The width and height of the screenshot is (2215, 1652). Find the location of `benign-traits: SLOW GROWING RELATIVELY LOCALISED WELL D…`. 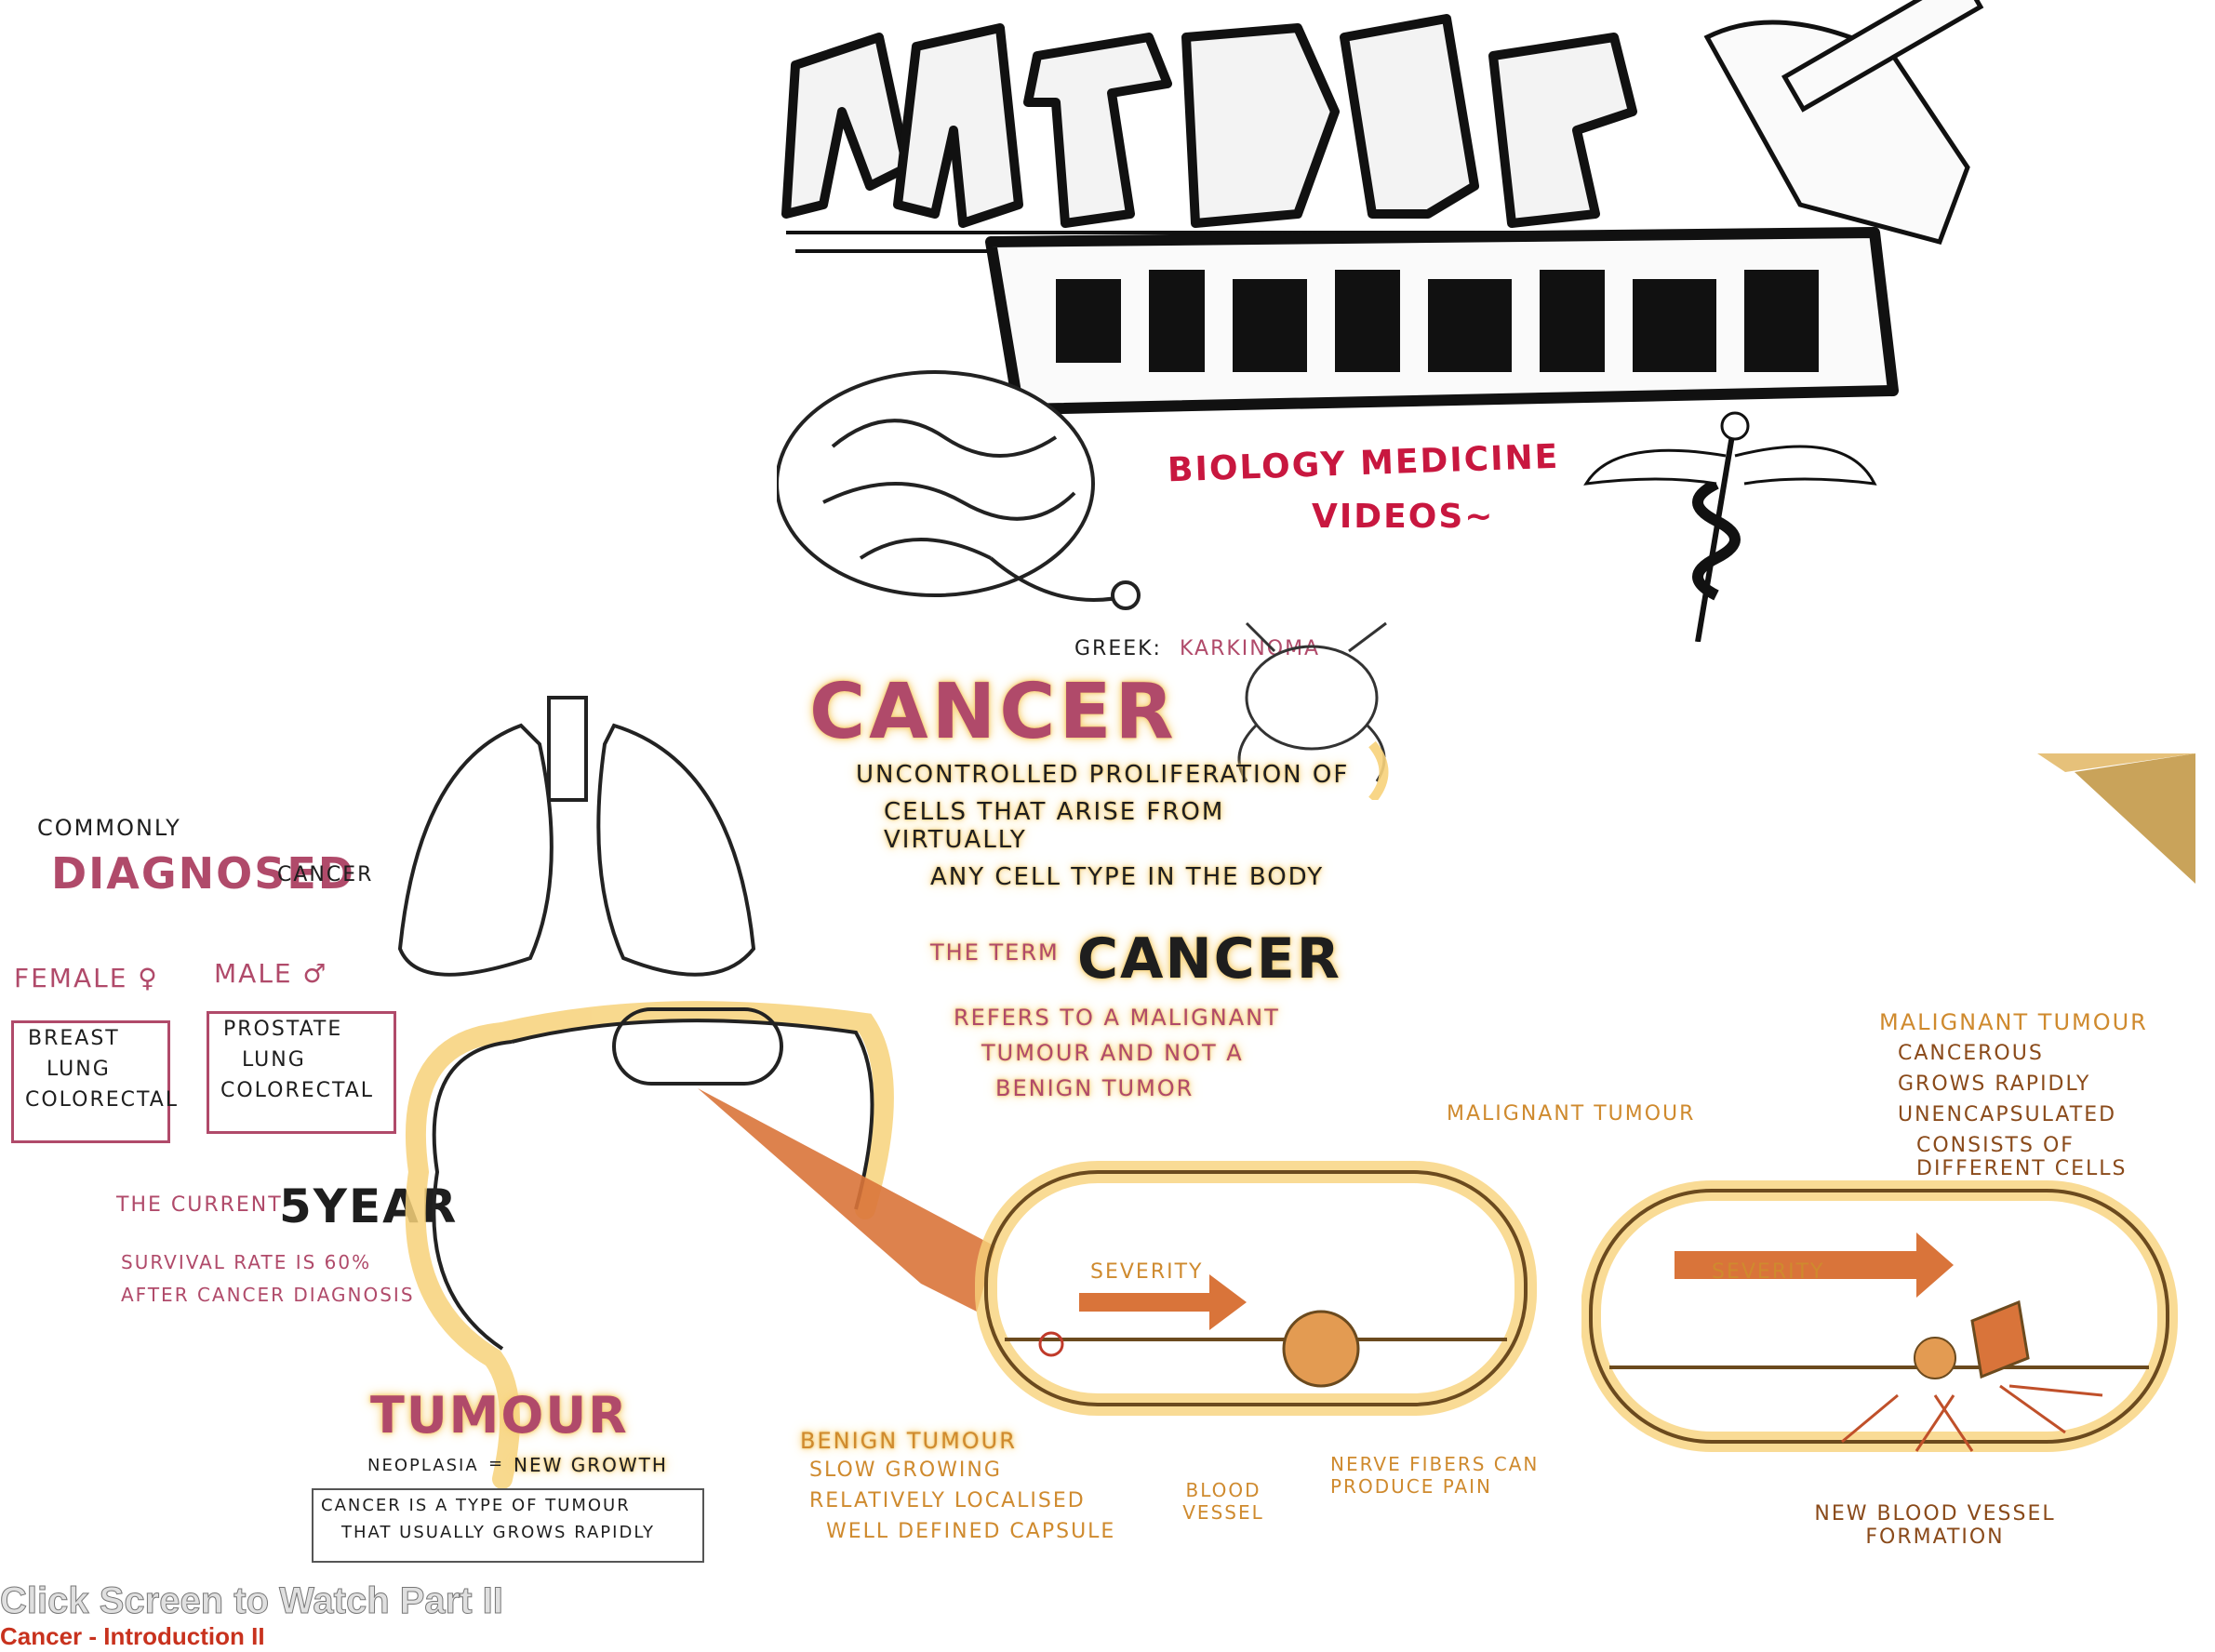

benign-traits: SLOW GROWING RELATIVELY LOCALISED WELL D… is located at coordinates (962, 1501).